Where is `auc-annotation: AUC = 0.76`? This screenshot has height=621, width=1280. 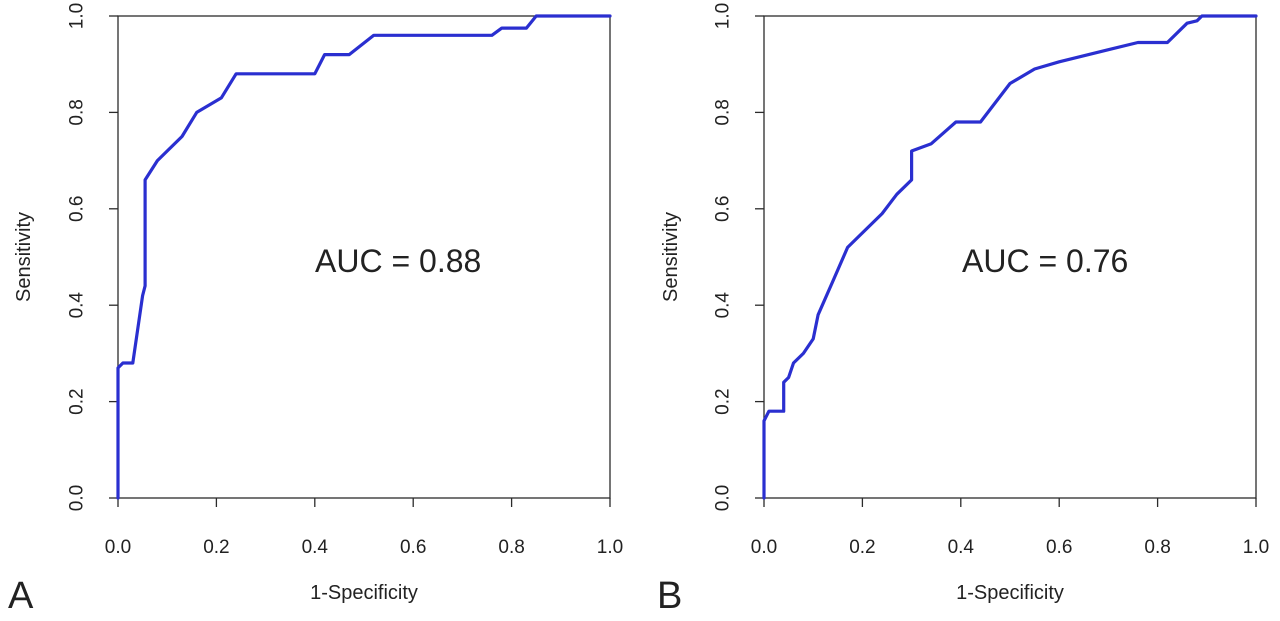 auc-annotation: AUC = 0.76 is located at coordinates (1045, 261).